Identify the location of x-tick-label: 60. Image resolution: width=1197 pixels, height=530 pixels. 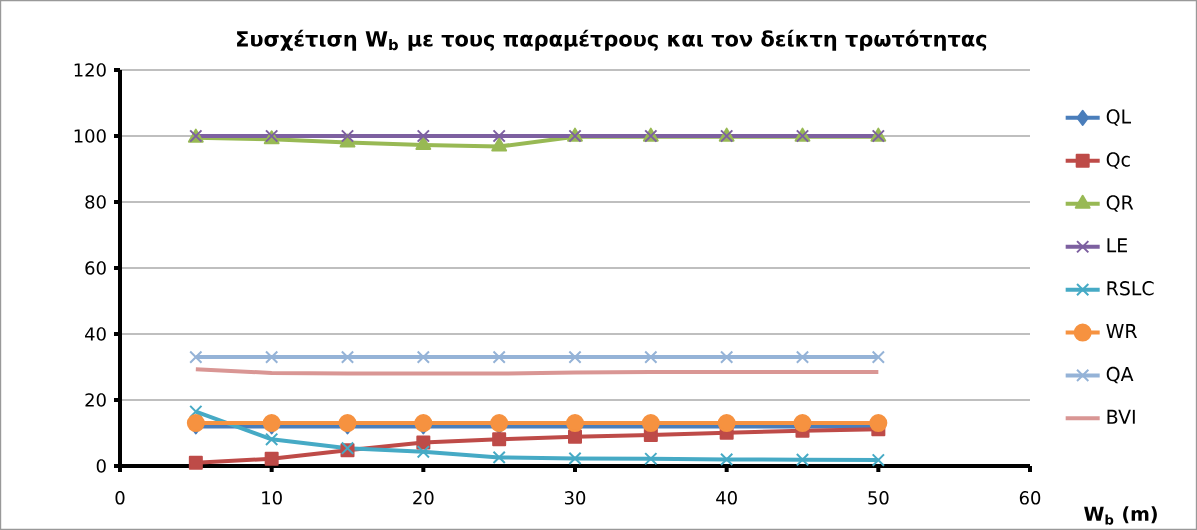
(1030, 498).